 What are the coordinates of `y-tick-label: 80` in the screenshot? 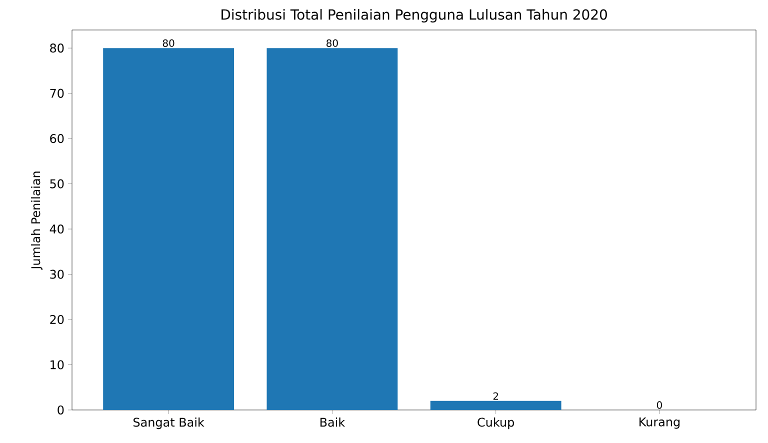 It's located at (57, 48).